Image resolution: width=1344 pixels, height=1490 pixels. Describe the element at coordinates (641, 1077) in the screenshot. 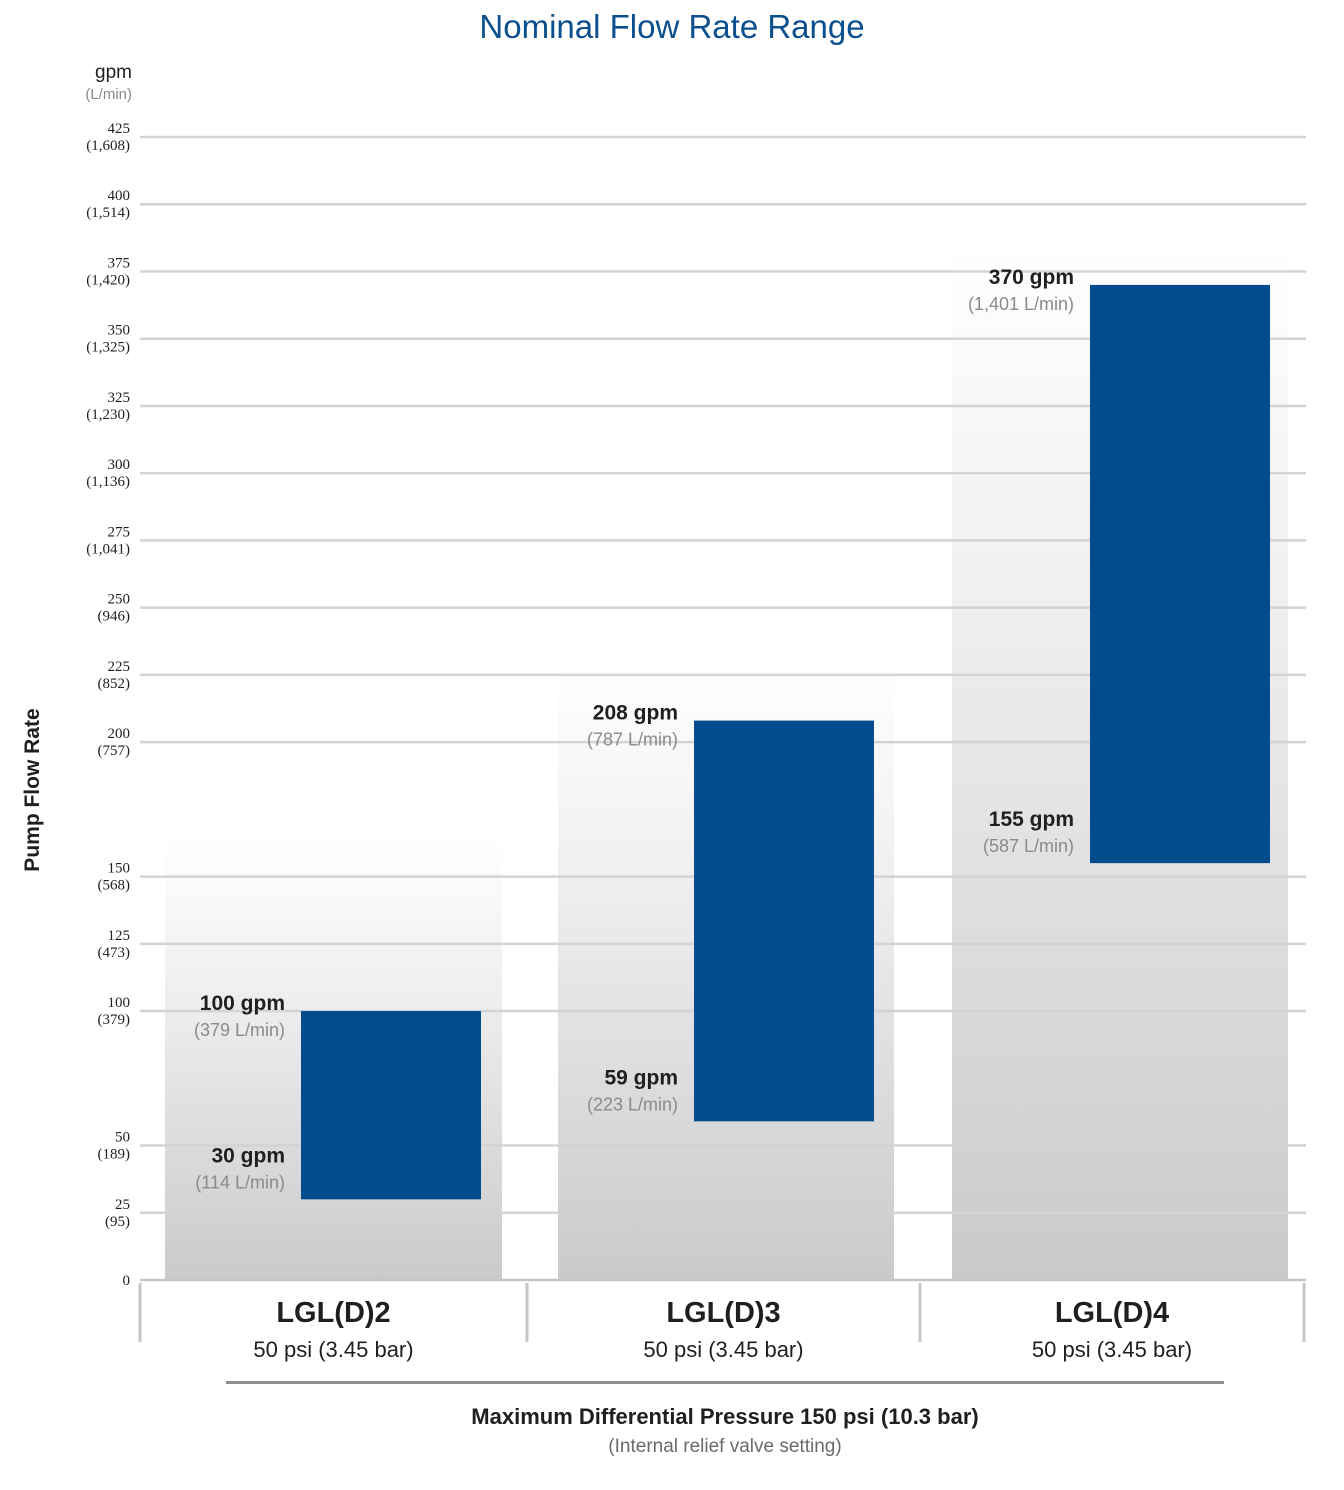

I see `min-value-label: 59 gpm` at that location.